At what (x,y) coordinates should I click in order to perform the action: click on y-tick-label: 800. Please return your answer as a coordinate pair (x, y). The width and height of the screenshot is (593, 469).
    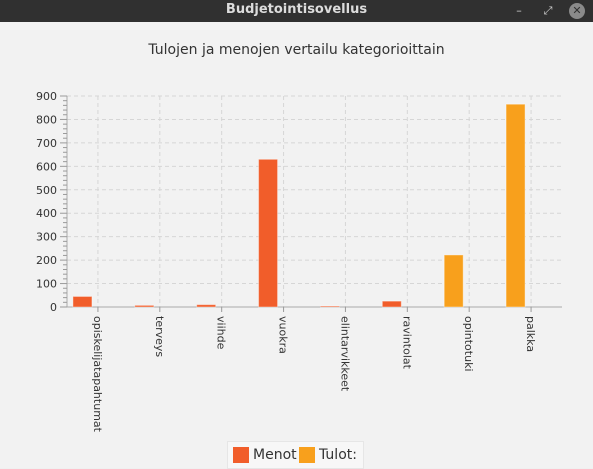
    Looking at the image, I should click on (46, 119).